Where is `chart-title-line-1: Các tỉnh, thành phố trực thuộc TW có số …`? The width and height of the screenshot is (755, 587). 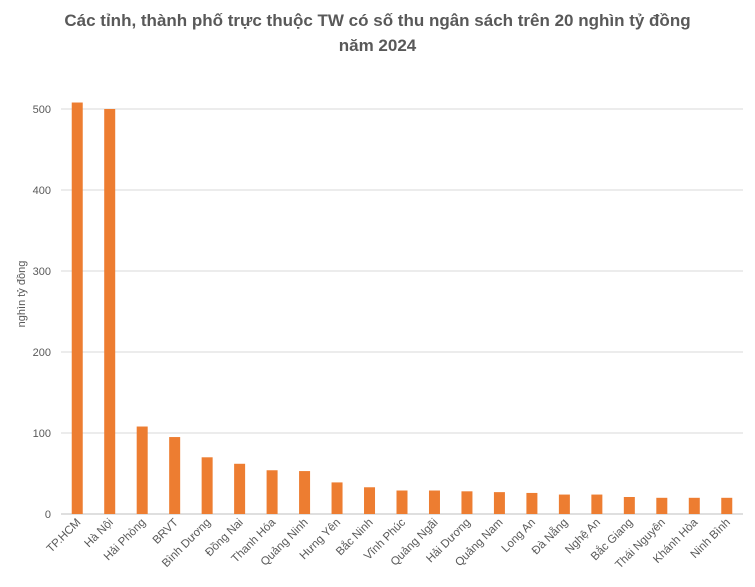
chart-title-line-1: Các tỉnh, thành phố trực thuộc TW có số … is located at coordinates (377, 20).